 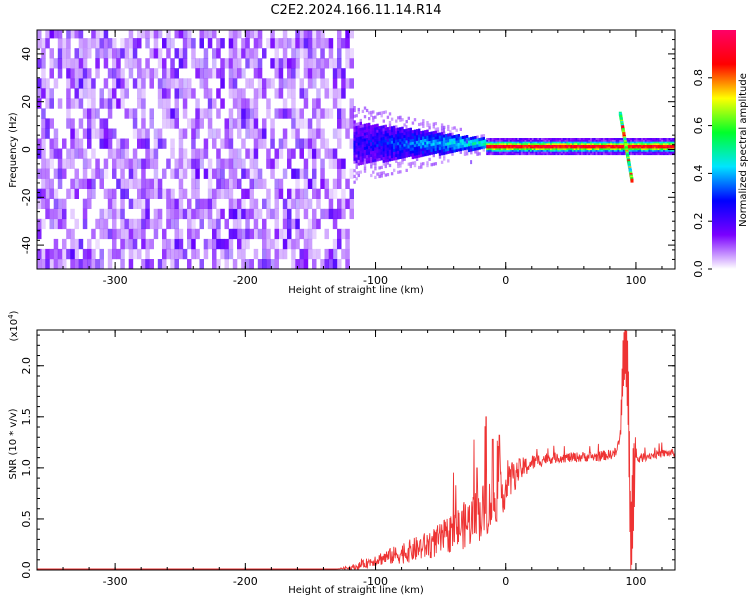 I want to click on y-tick-label: 40, so click(x=26, y=54).